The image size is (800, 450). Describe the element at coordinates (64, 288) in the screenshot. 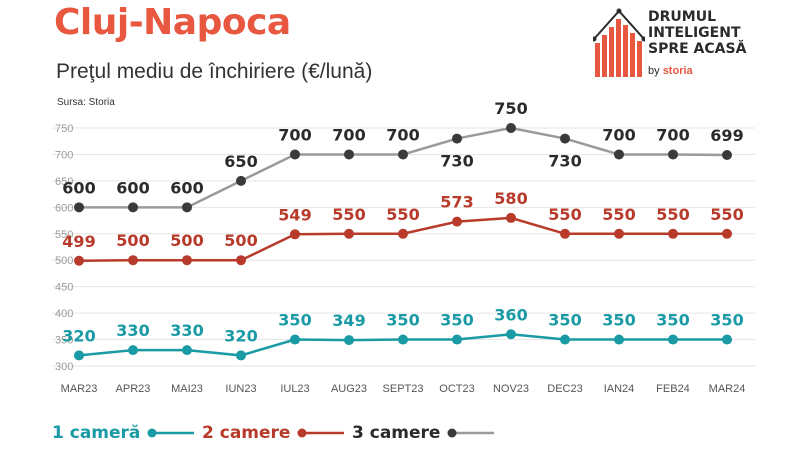

I see `y-tick-label: 450` at that location.